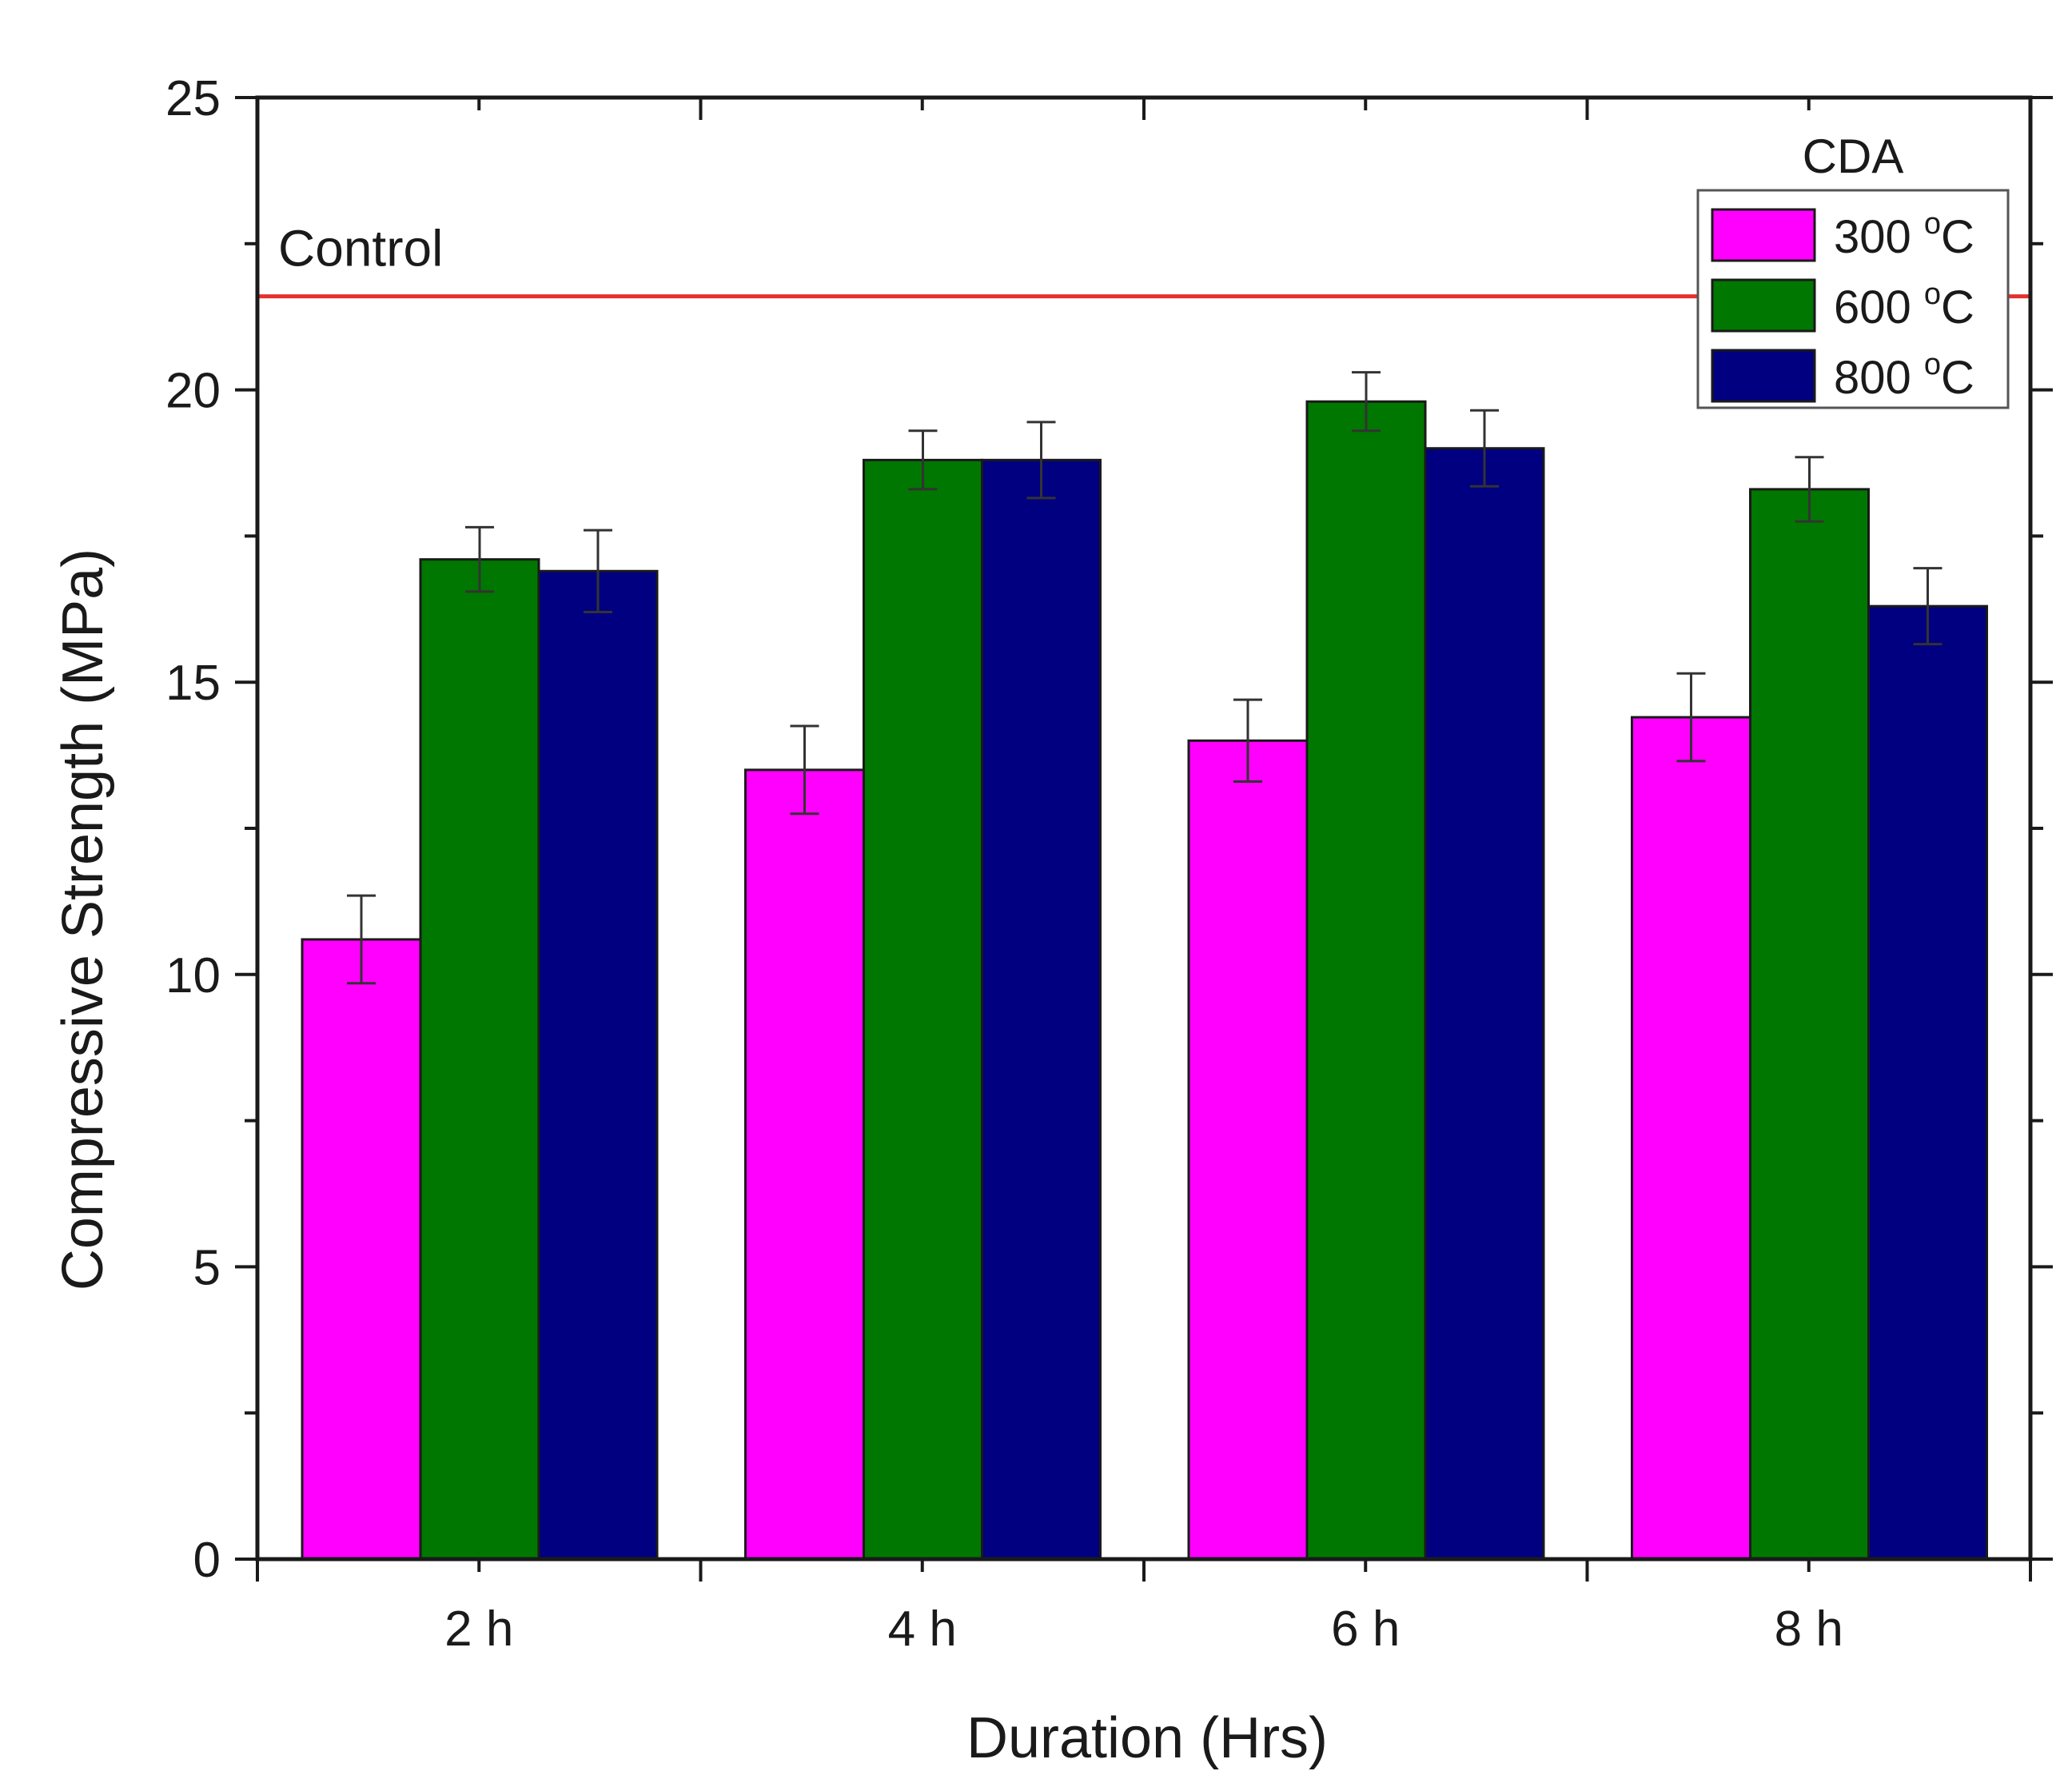 The image size is (2072, 1791). Describe the element at coordinates (1248, 1150) in the screenshot. I see `bar-300-6h` at that location.